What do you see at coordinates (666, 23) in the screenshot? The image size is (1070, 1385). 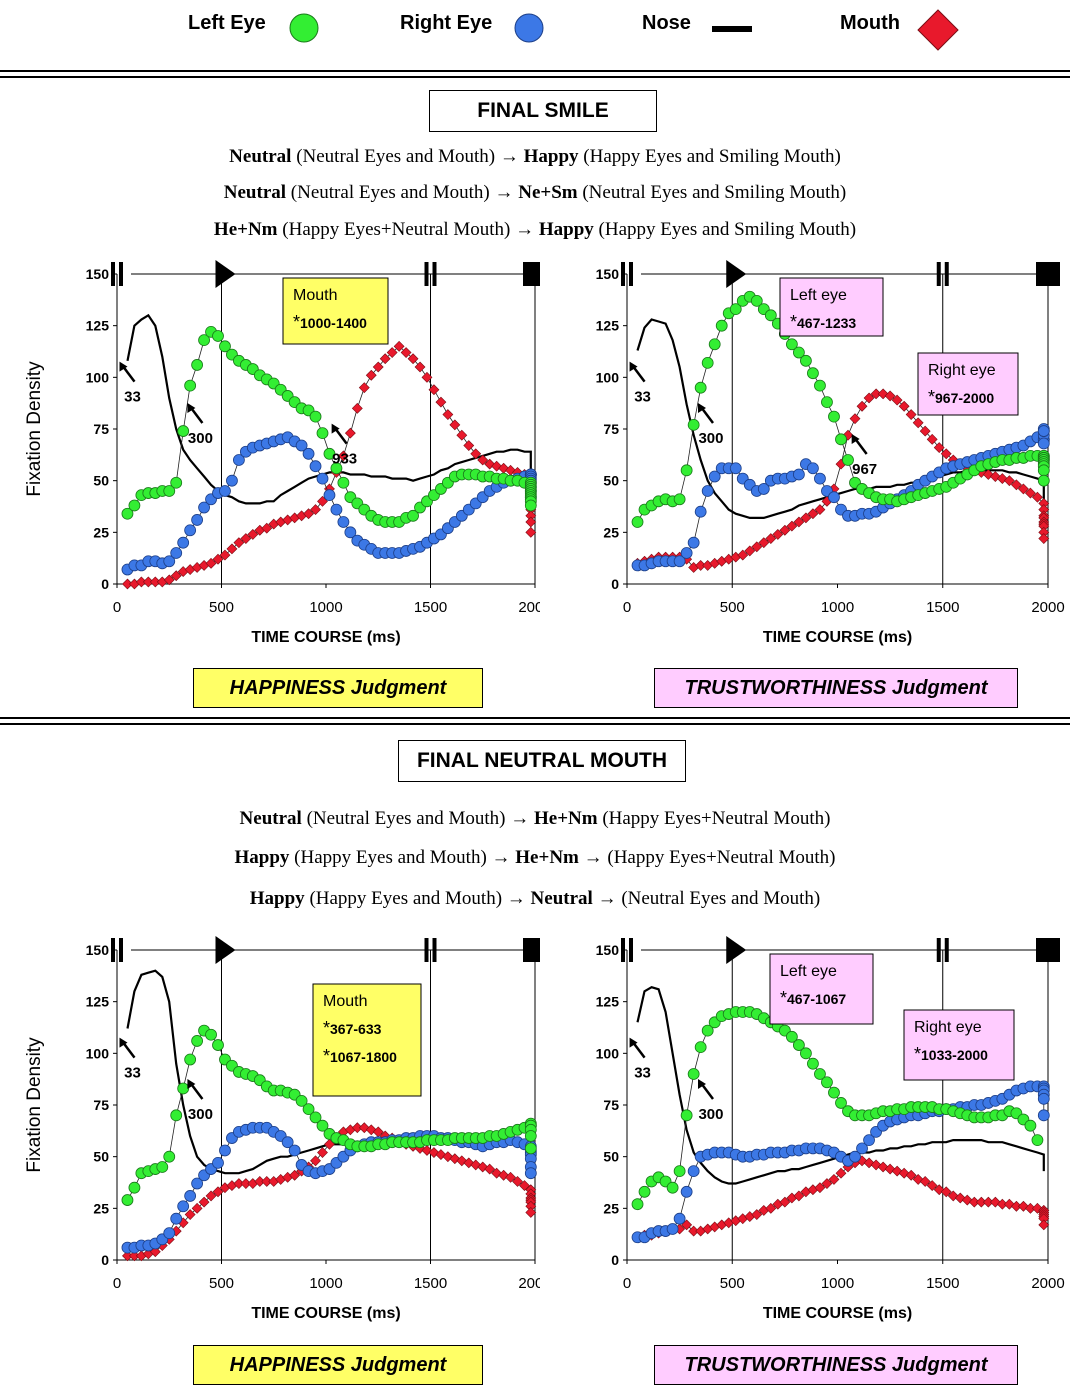 I see `legend-nose-label: Nose` at bounding box center [666, 23].